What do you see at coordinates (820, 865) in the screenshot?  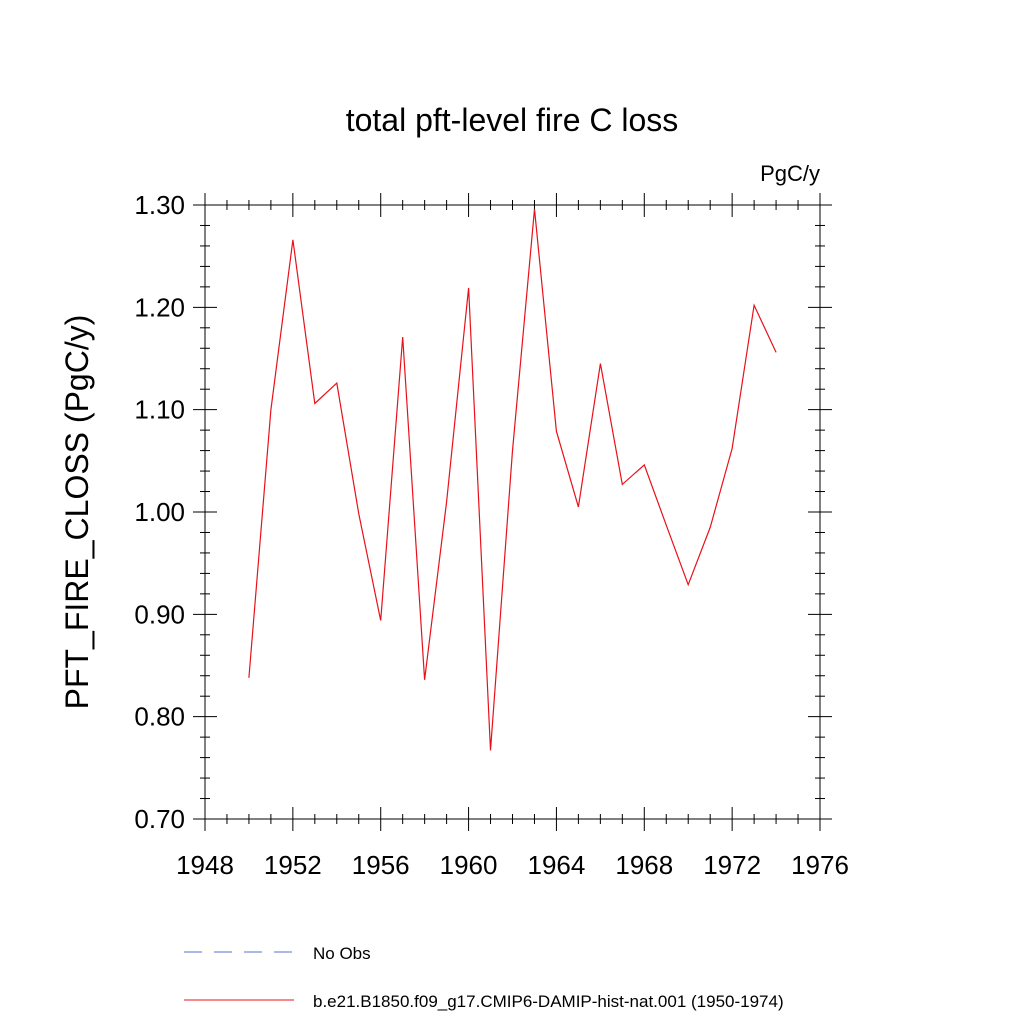 I see `x-tick-label: 1976` at bounding box center [820, 865].